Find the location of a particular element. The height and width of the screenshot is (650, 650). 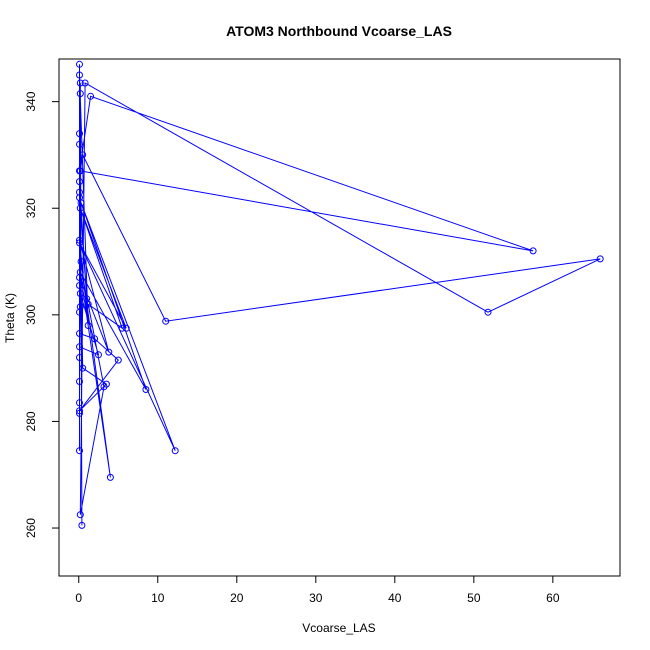

y-tick-label: 260 is located at coordinates (31, 528).